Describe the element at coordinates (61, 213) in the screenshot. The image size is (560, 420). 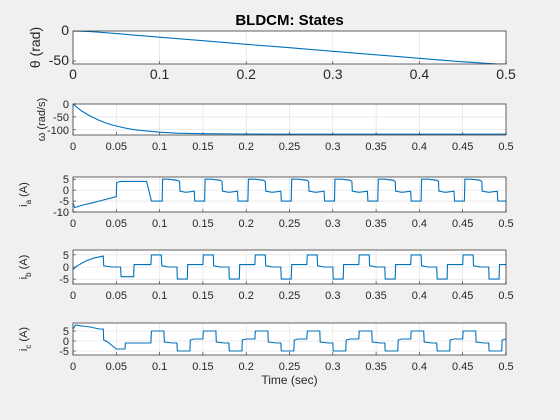
I see `y-tick-label: -10` at that location.